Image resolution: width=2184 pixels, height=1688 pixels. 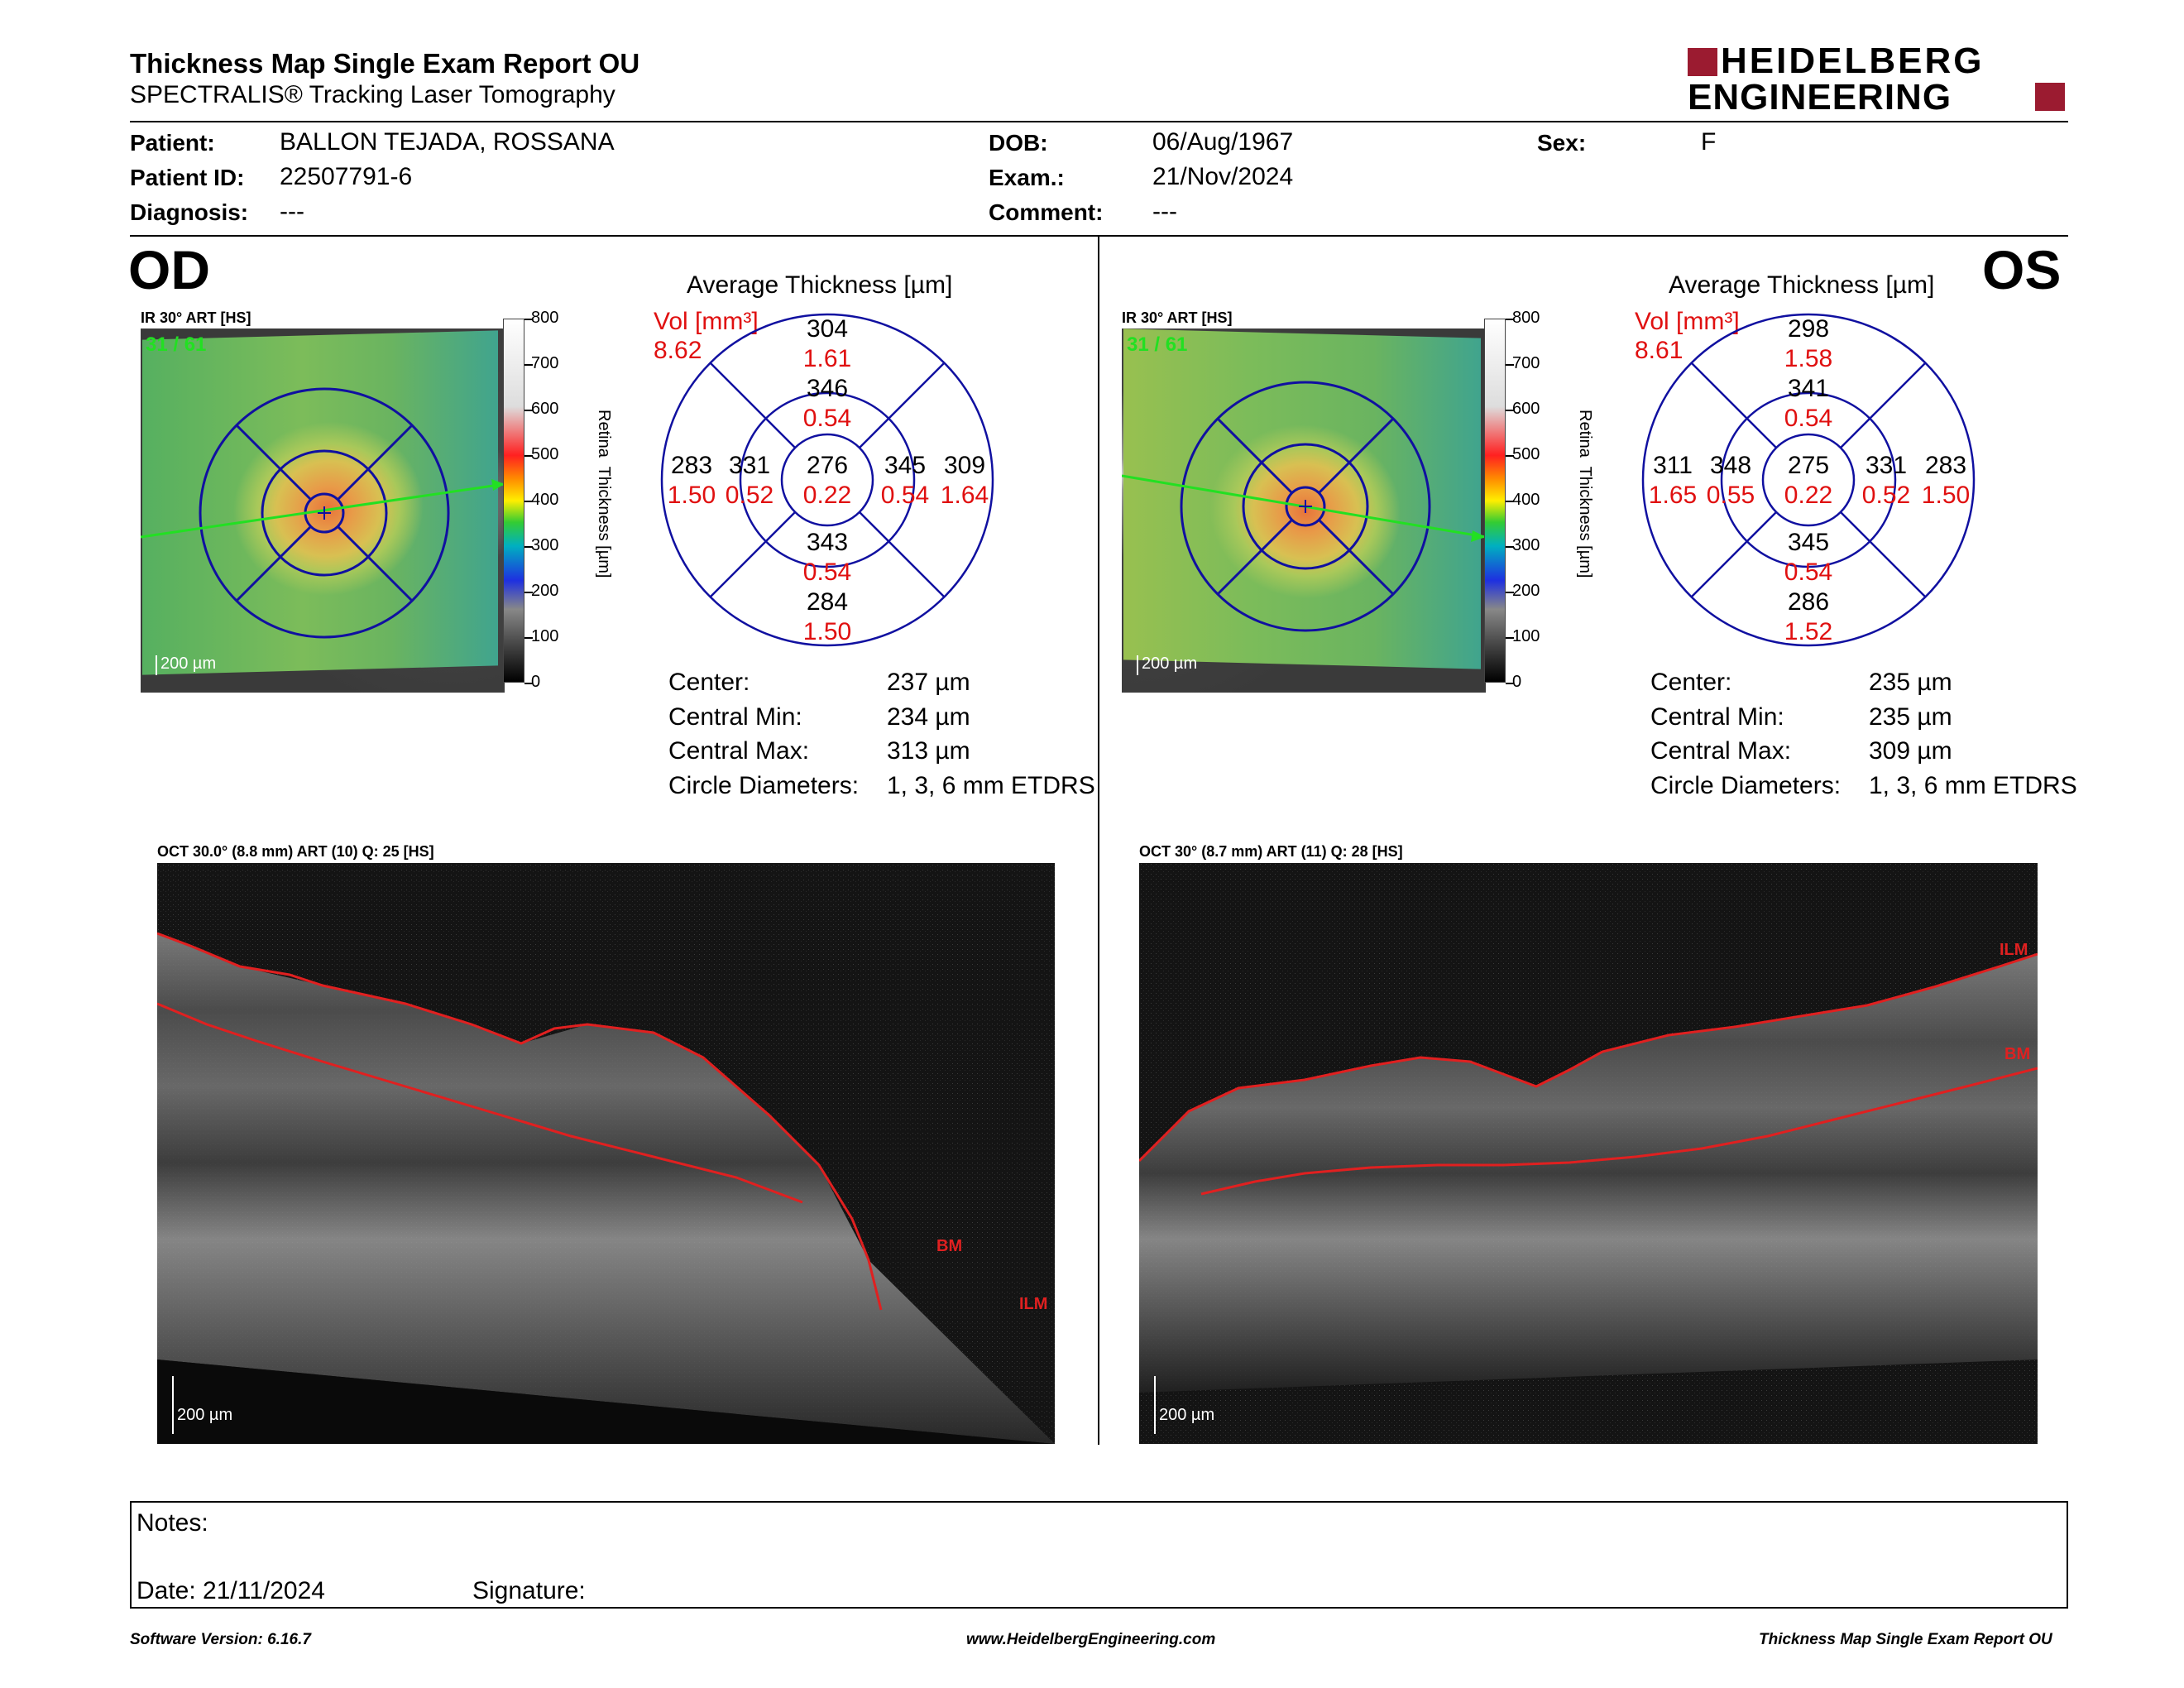 What do you see at coordinates (991, 785) in the screenshot?
I see `od-circle-value: 1, 3, 6 mm ETDRS` at bounding box center [991, 785].